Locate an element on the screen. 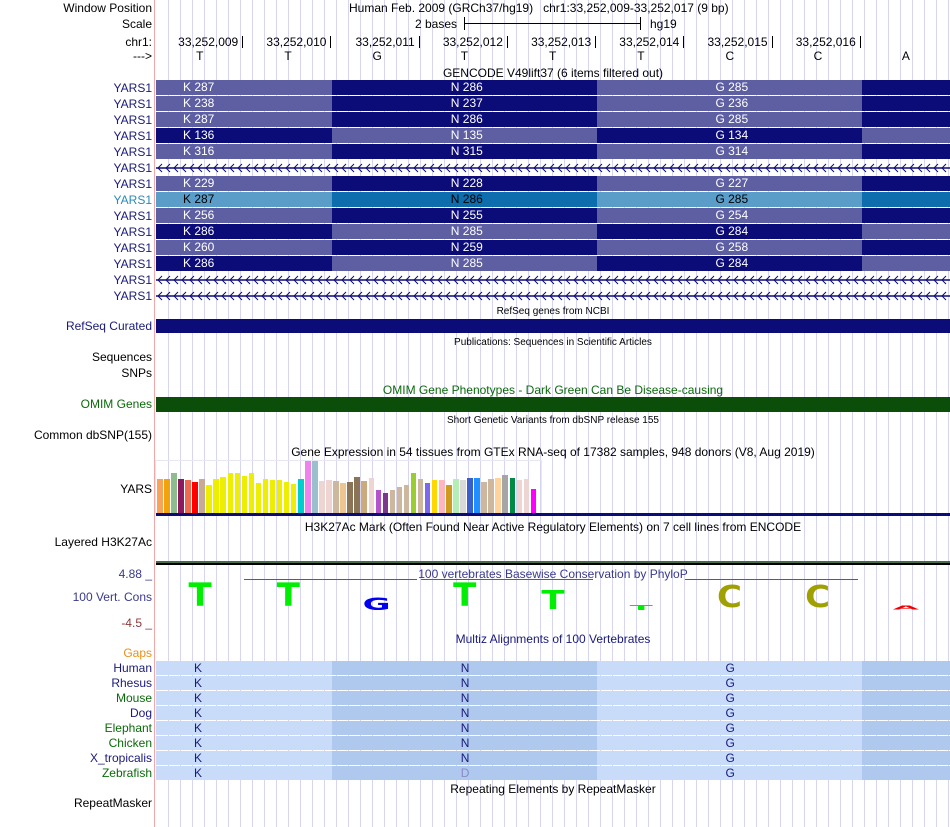 Image resolution: width=950 pixels, height=827 pixels. multiz-species-label: Human is located at coordinates (132, 668).